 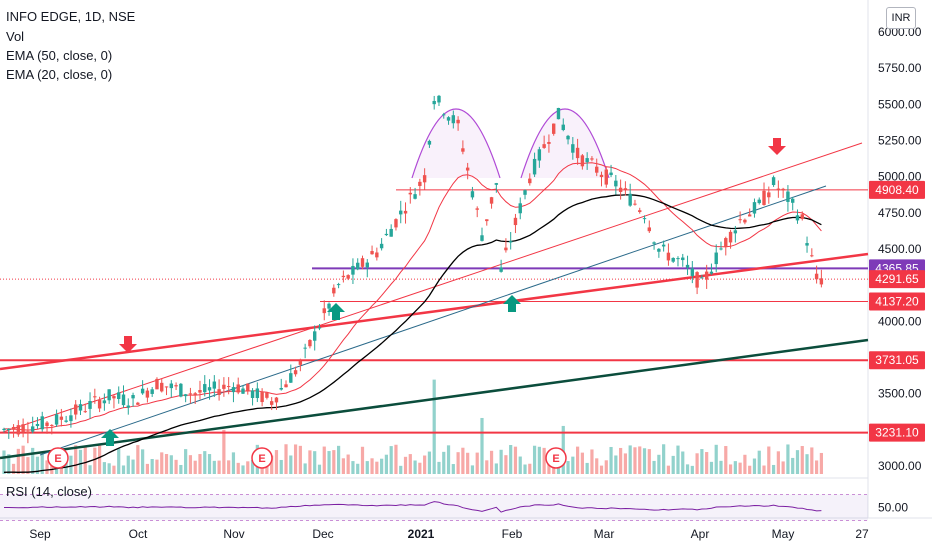 What do you see at coordinates (138, 534) in the screenshot?
I see `x-tick-label: Oct` at bounding box center [138, 534].